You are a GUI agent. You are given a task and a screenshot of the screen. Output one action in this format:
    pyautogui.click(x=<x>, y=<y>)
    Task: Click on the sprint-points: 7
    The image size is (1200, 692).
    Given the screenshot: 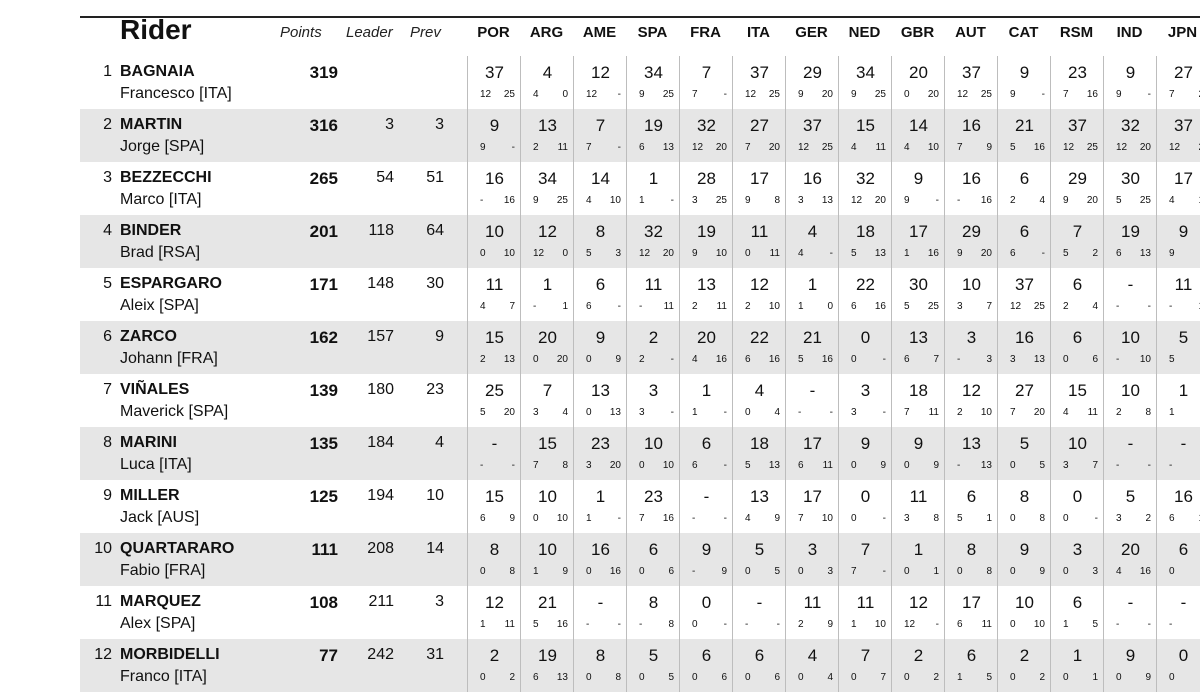 What is the action you would take?
    pyautogui.click(x=907, y=412)
    